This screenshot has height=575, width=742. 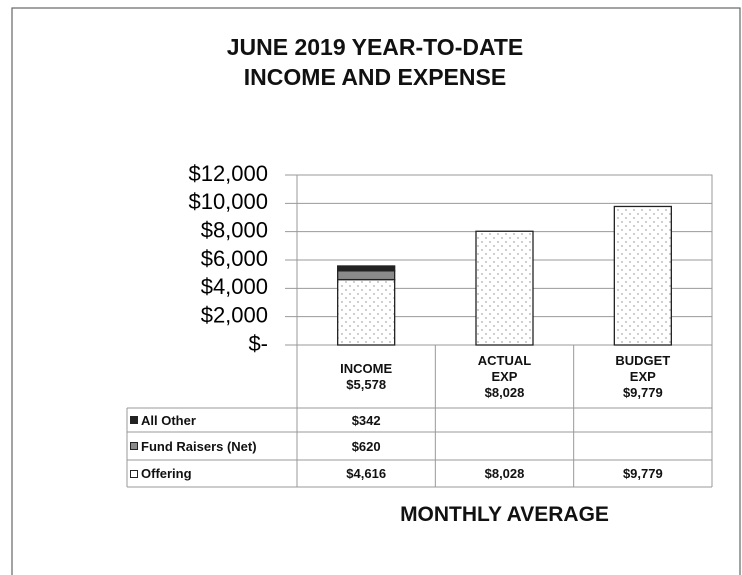 I want to click on title-line: INCOME AND EXPENSE, so click(x=375, y=77).